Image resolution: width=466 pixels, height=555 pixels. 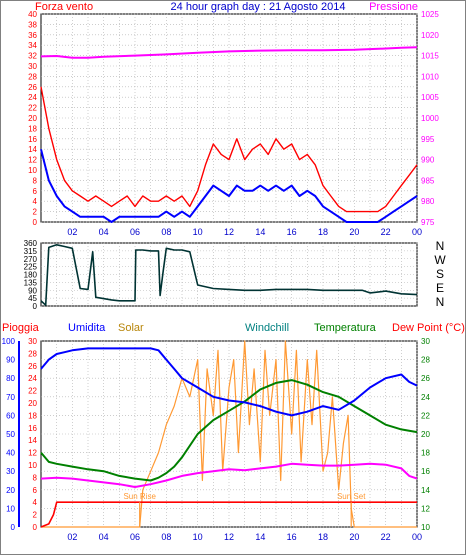 What do you see at coordinates (35, 477) in the screenshot?
I see `rain-tick-label: 8` at bounding box center [35, 477].